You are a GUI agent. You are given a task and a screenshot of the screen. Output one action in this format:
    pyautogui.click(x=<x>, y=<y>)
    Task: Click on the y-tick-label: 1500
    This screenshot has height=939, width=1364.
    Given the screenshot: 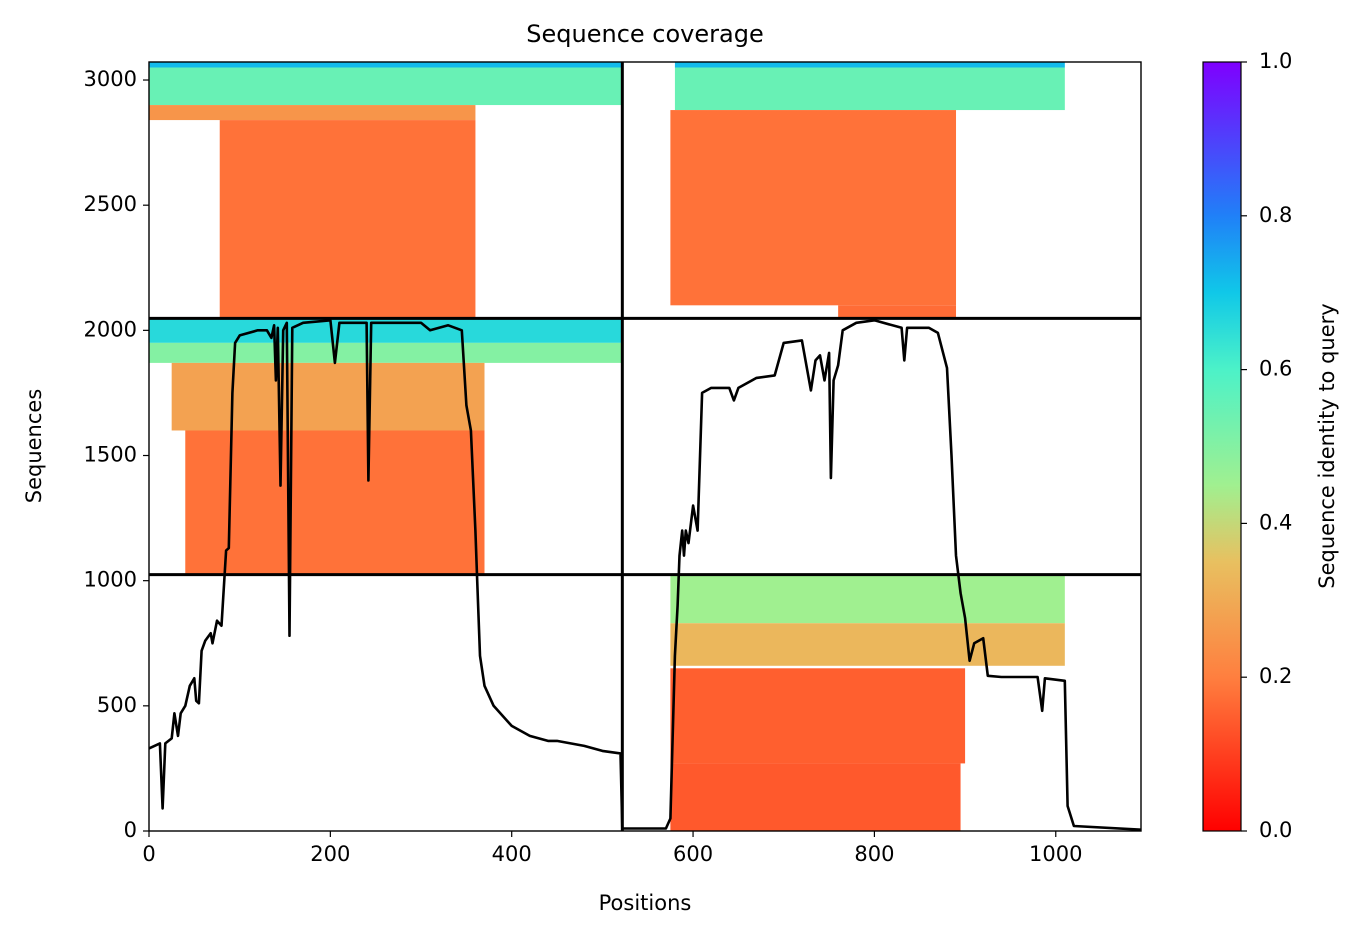 What is the action you would take?
    pyautogui.click(x=110, y=455)
    